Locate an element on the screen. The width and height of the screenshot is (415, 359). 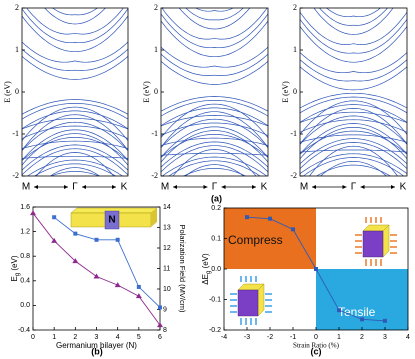
y-tick-label: 0.1 is located at coordinates (216, 238).